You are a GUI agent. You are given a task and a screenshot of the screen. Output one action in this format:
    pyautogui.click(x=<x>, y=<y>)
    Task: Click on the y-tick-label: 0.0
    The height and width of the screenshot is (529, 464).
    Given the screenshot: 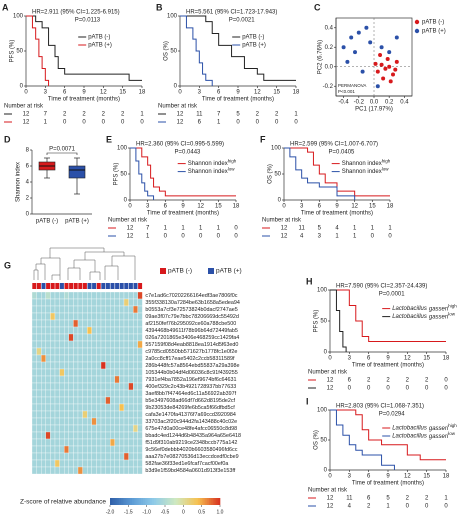 What is the action you would take?
    pyautogui.click(x=329, y=67)
    